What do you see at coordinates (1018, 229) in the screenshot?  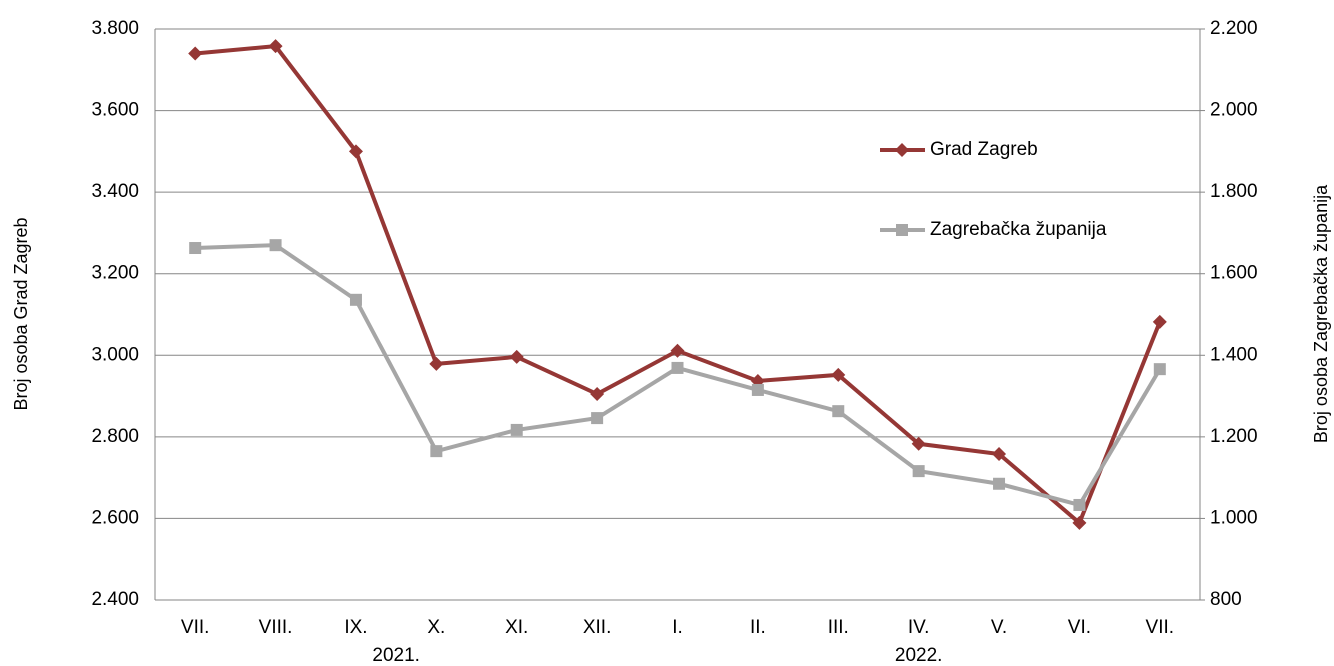 I see `legend-label: Zagrebačka županija` at bounding box center [1018, 229].